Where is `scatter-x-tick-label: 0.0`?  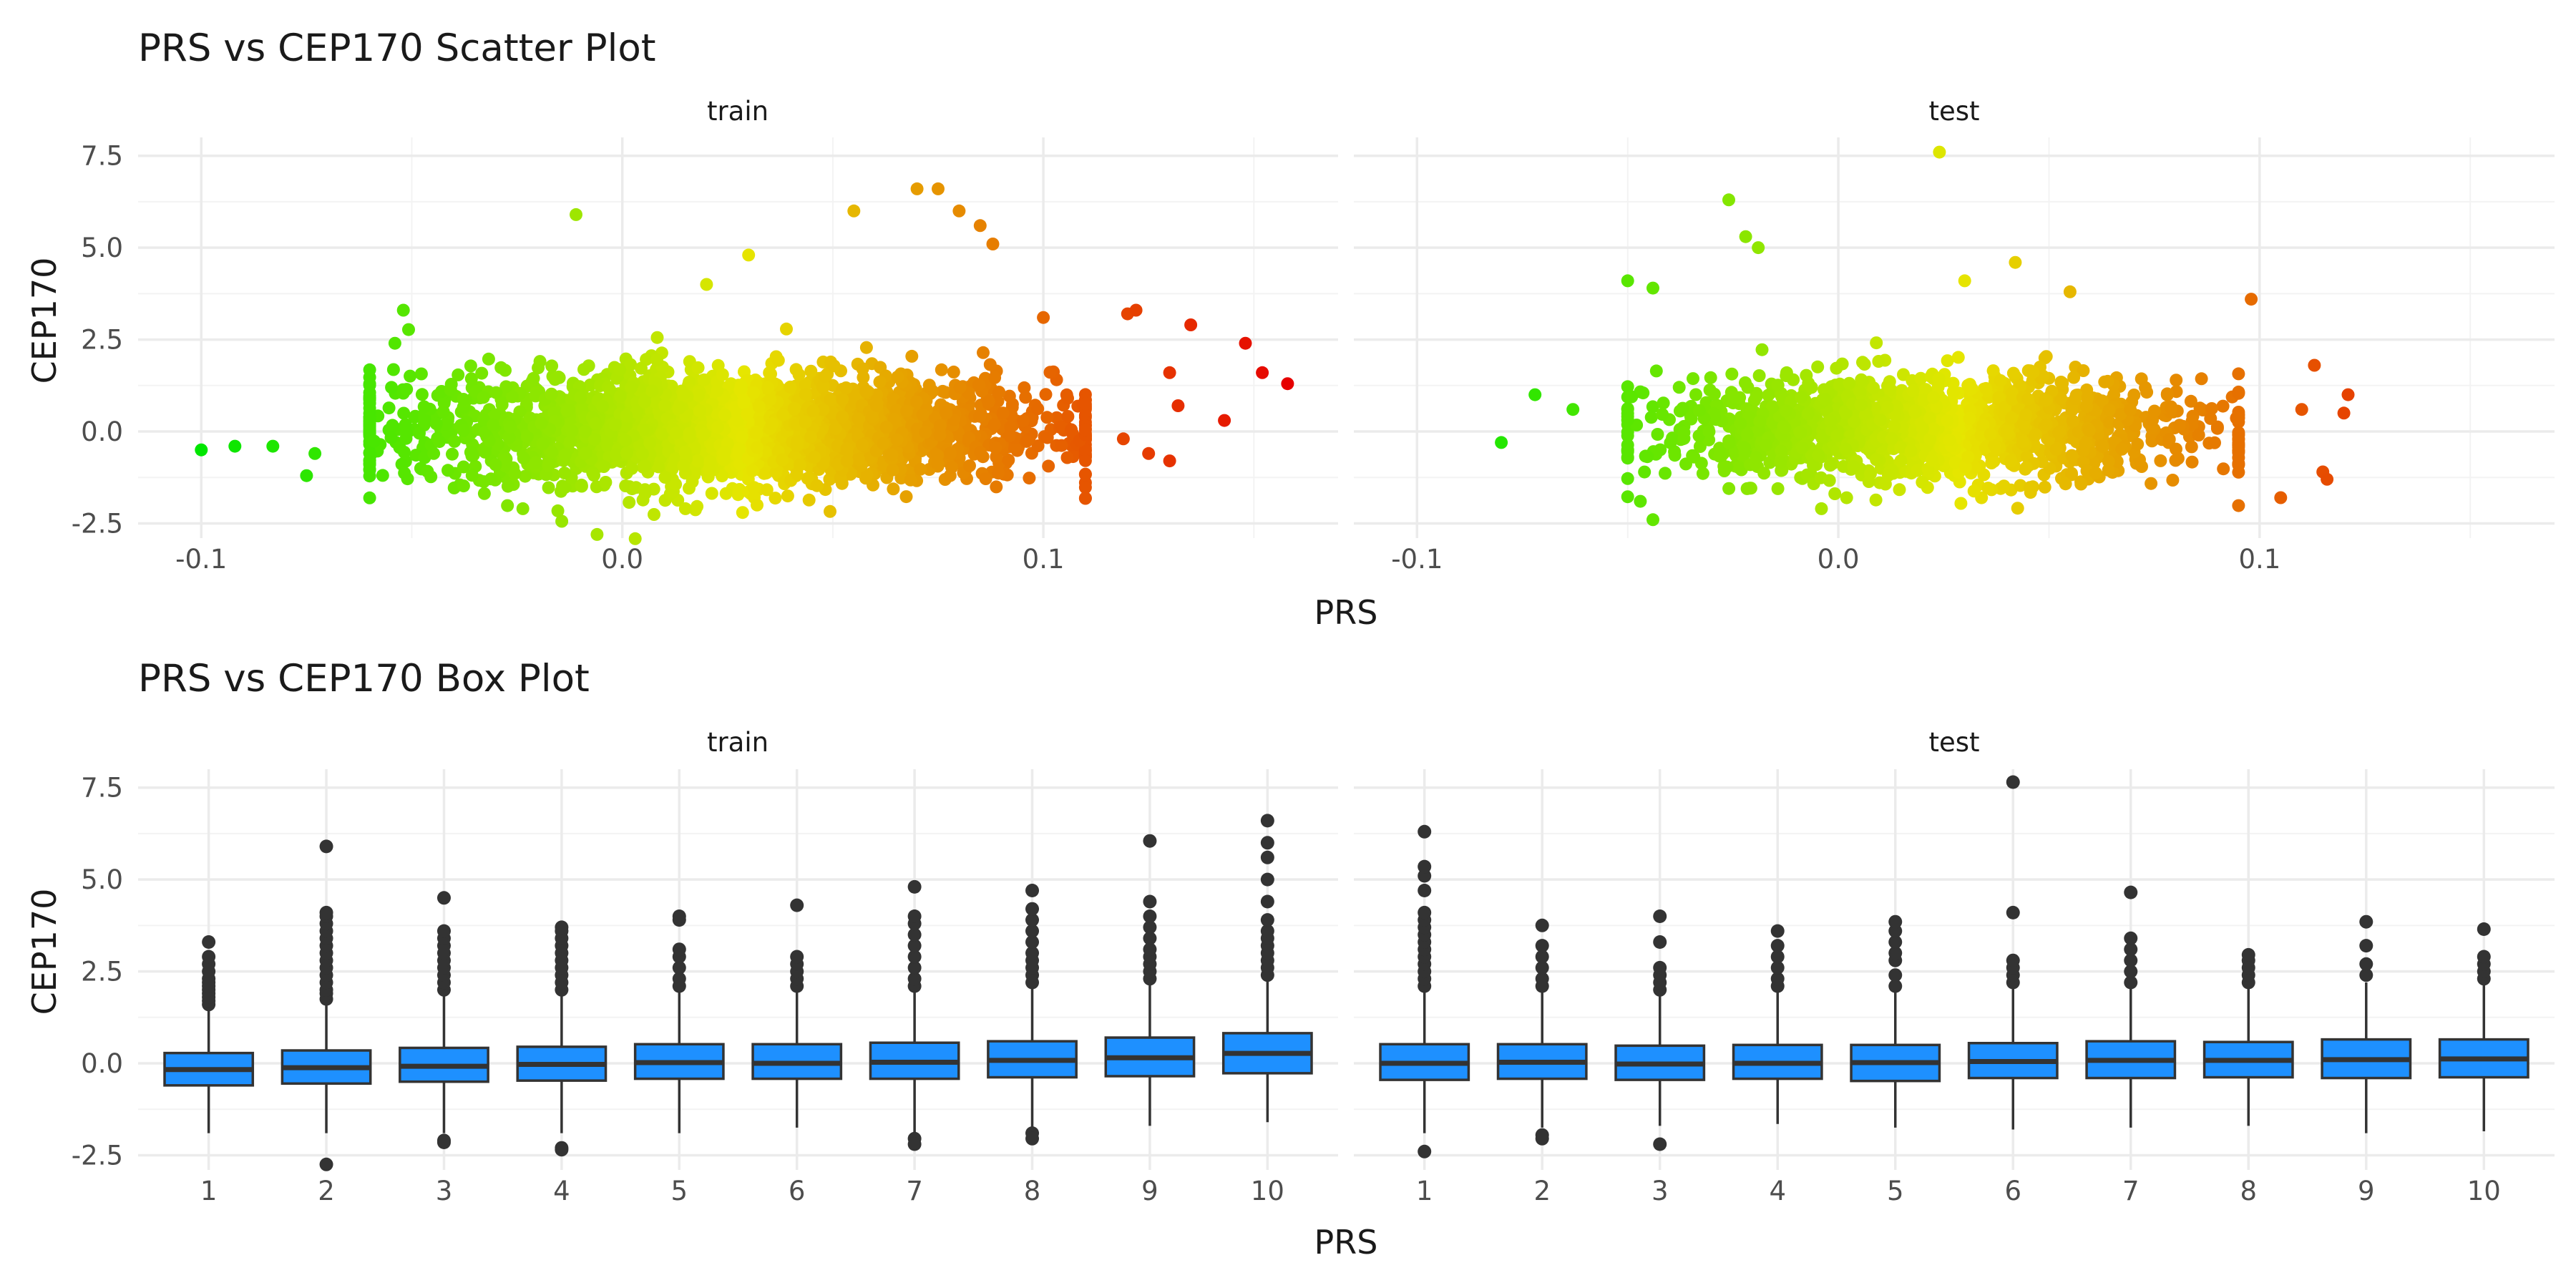 scatter-x-tick-label: 0.0 is located at coordinates (1839, 559).